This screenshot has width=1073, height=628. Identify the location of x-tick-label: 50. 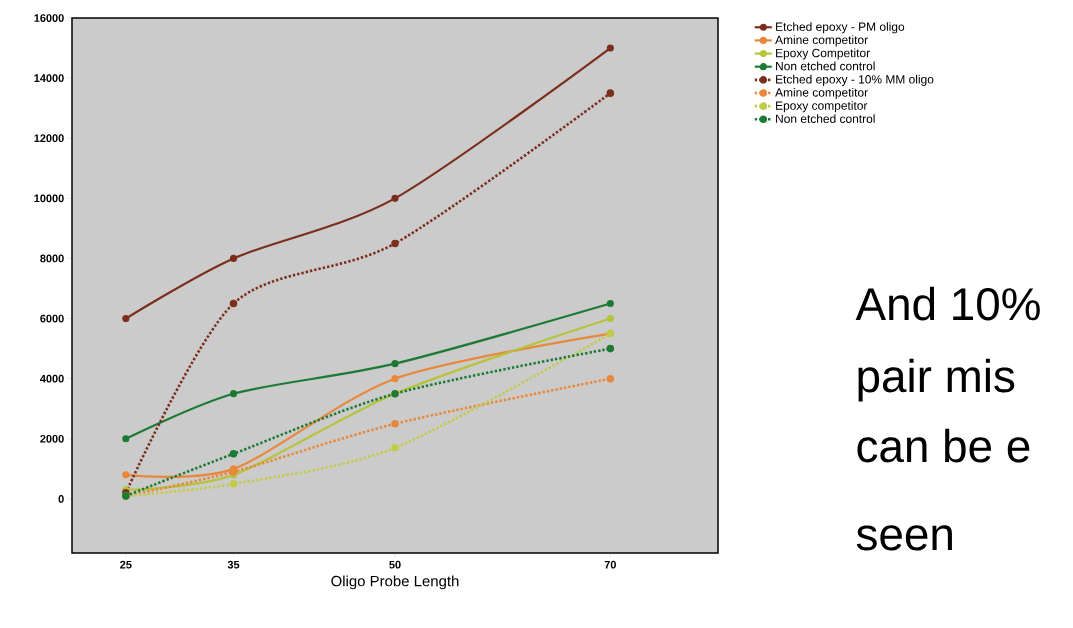
(395, 564).